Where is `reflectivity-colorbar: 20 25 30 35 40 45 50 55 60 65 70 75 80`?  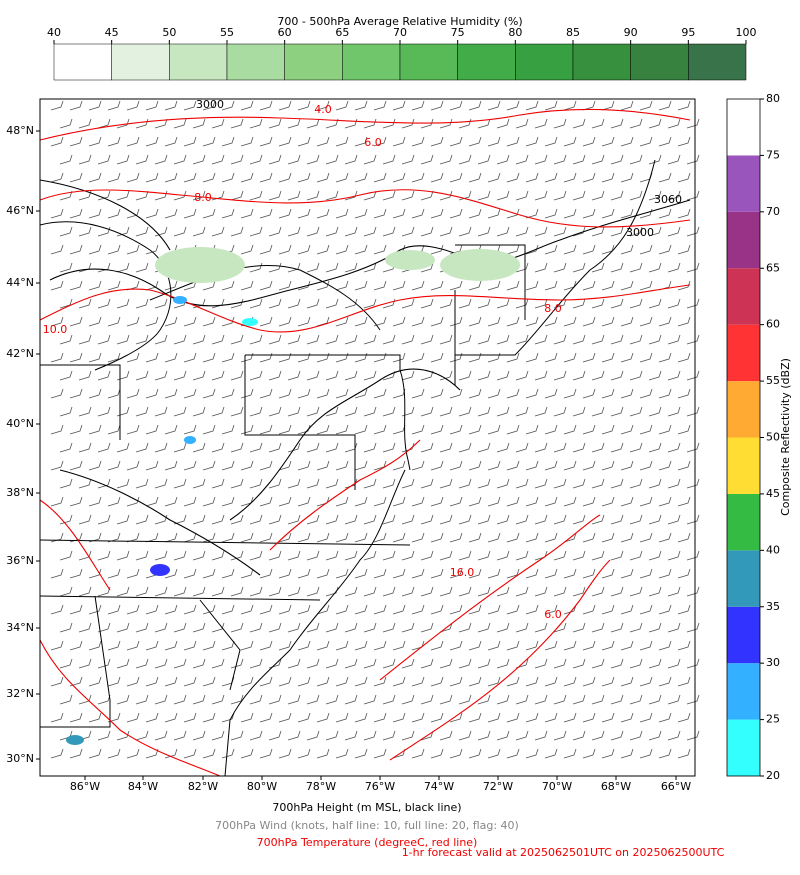 reflectivity-colorbar: 20 25 30 35 40 45 50 55 60 65 70 75 80 is located at coordinates (753, 437).